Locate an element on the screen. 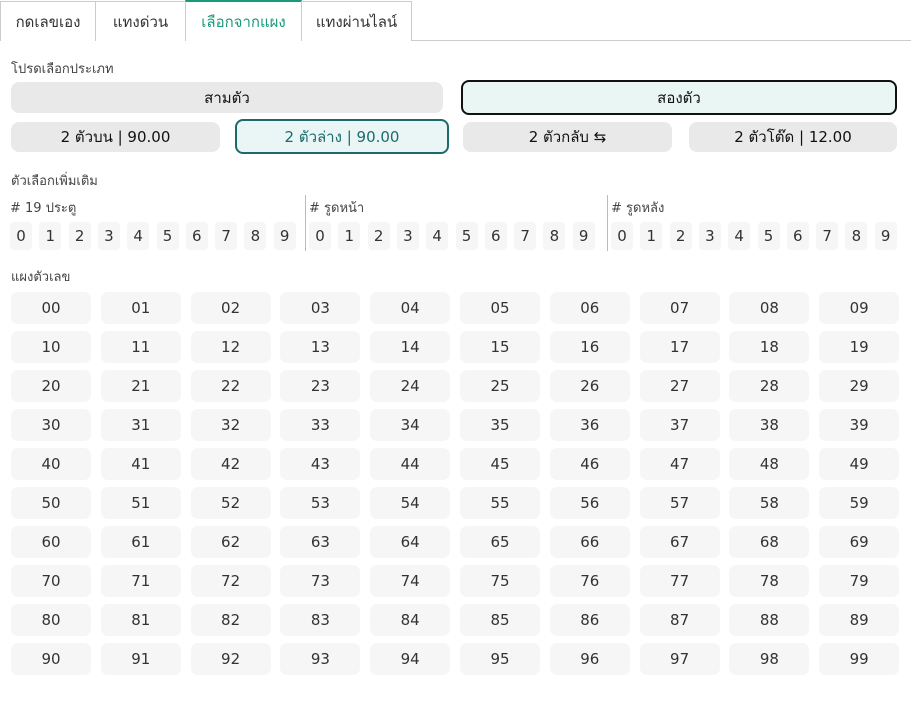  number-cell: 48 is located at coordinates (769, 464).